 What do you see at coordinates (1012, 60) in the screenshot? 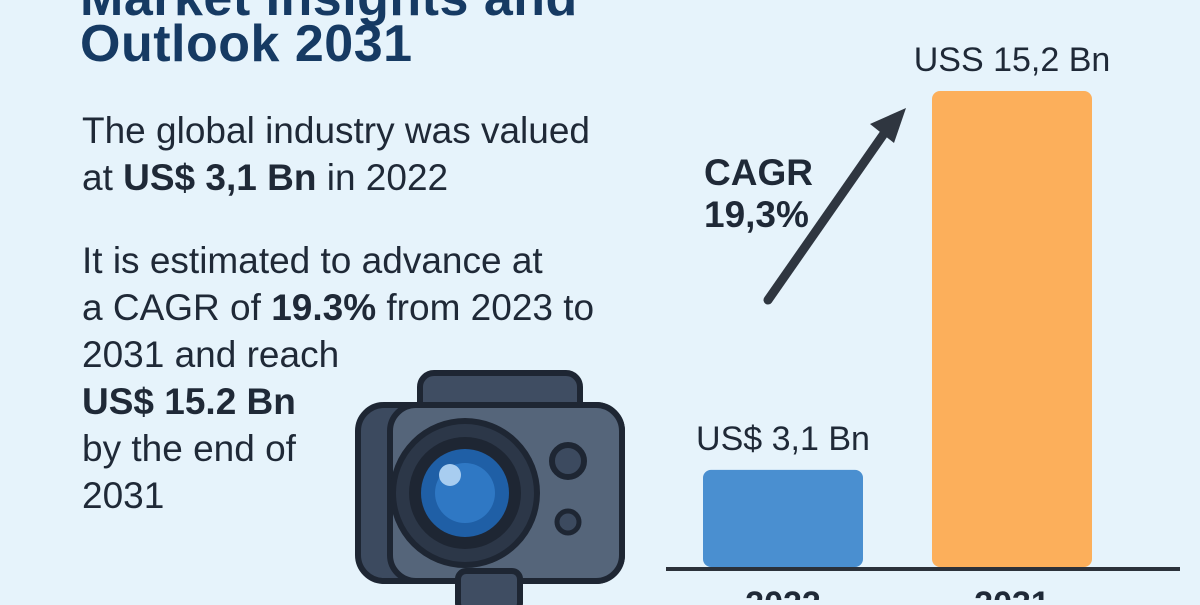
I see `value-label-2031: USS 15,2 Bn` at bounding box center [1012, 60].